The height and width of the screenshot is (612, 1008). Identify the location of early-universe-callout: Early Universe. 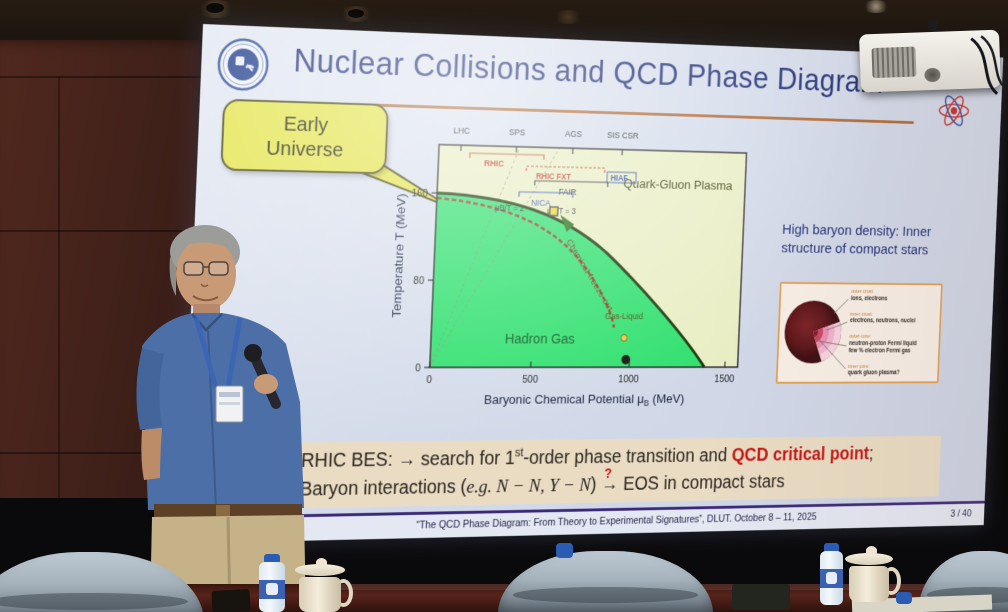
(304, 136).